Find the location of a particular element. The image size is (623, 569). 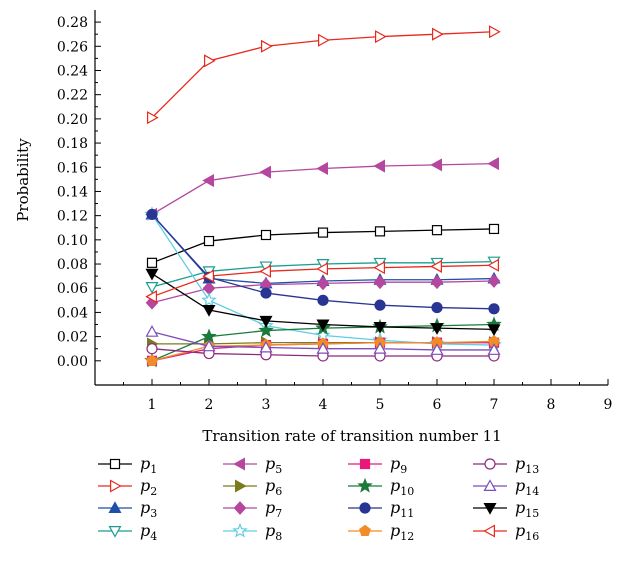

x-tick-label: 9 is located at coordinates (608, 405).